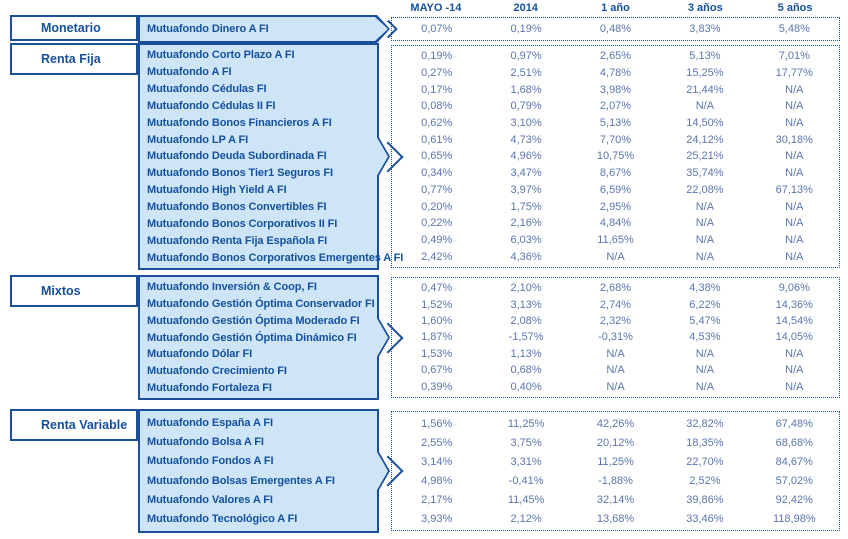  Describe the element at coordinates (242, 223) in the screenshot. I see `fund-name: Mutuafondo Bonos Corporativos II FI` at that location.